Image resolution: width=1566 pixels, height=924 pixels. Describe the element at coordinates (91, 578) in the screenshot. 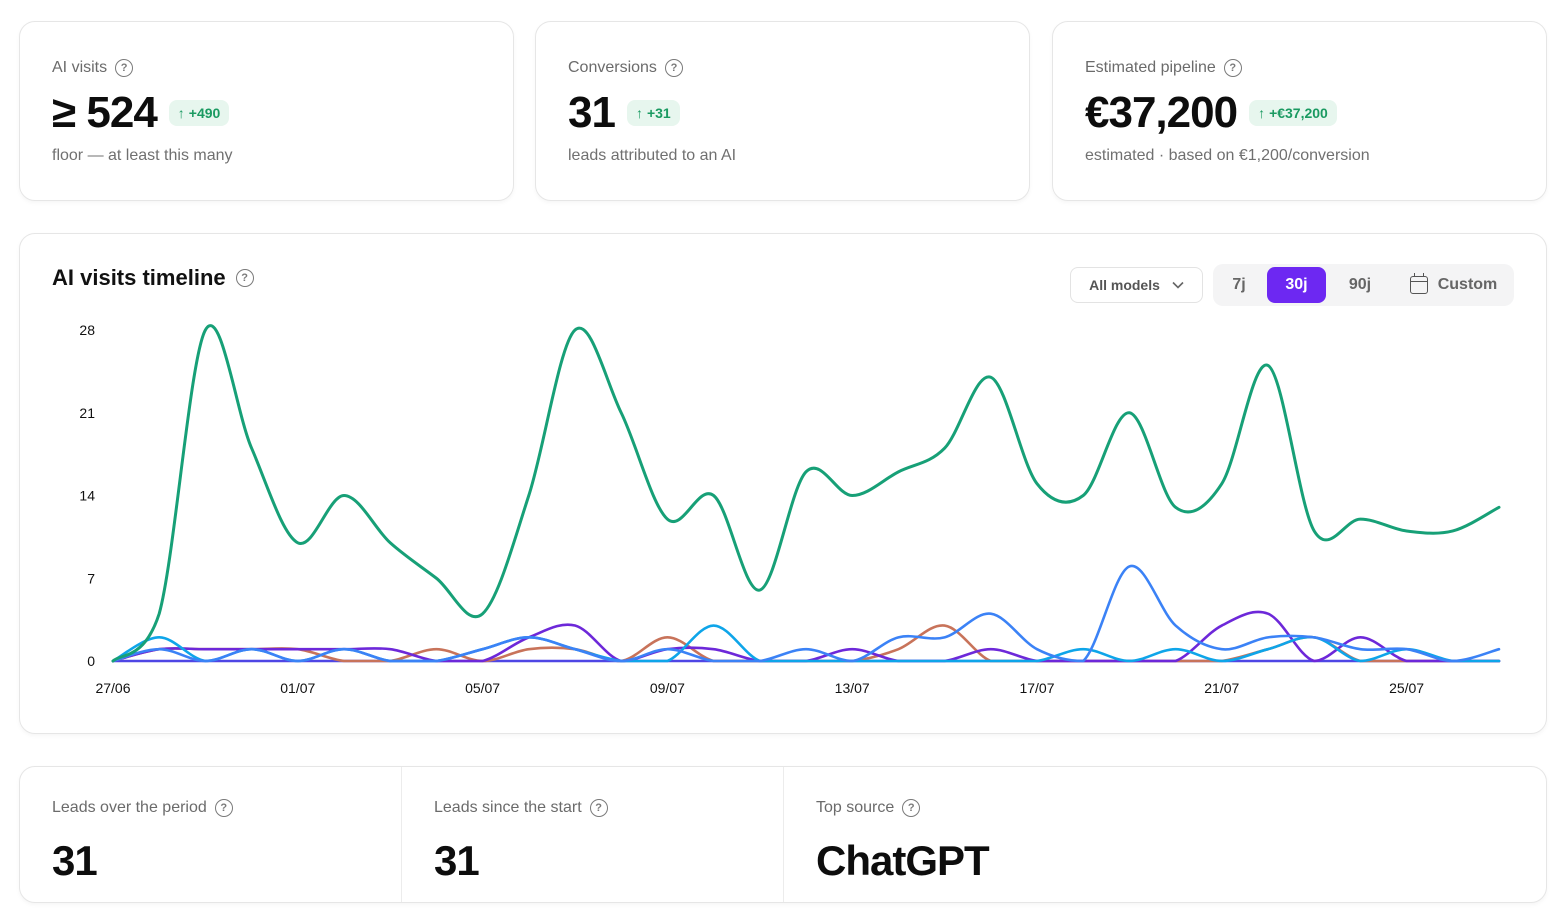

I see `y-tick-label: 7` at that location.